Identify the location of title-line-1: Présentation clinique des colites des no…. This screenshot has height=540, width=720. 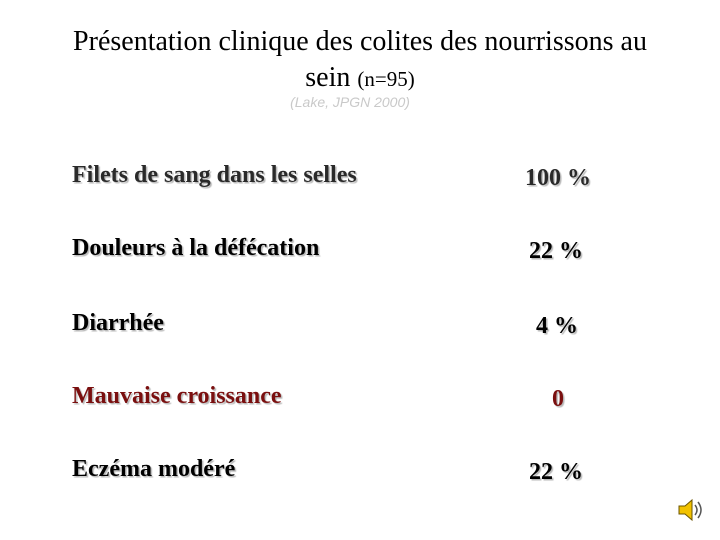
(360, 41).